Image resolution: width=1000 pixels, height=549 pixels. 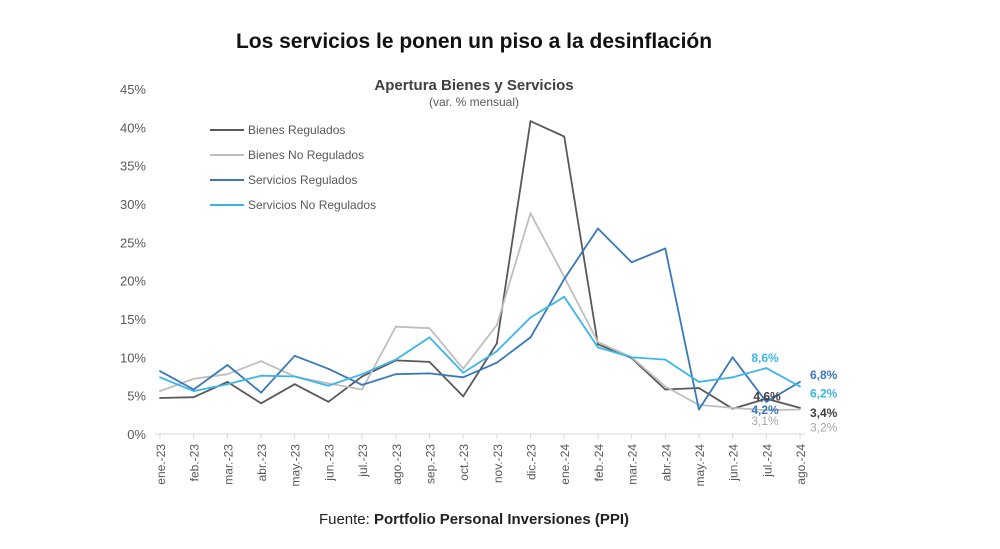 What do you see at coordinates (734, 463) in the screenshot?
I see `x-tick-label: jun.-24` at bounding box center [734, 463].